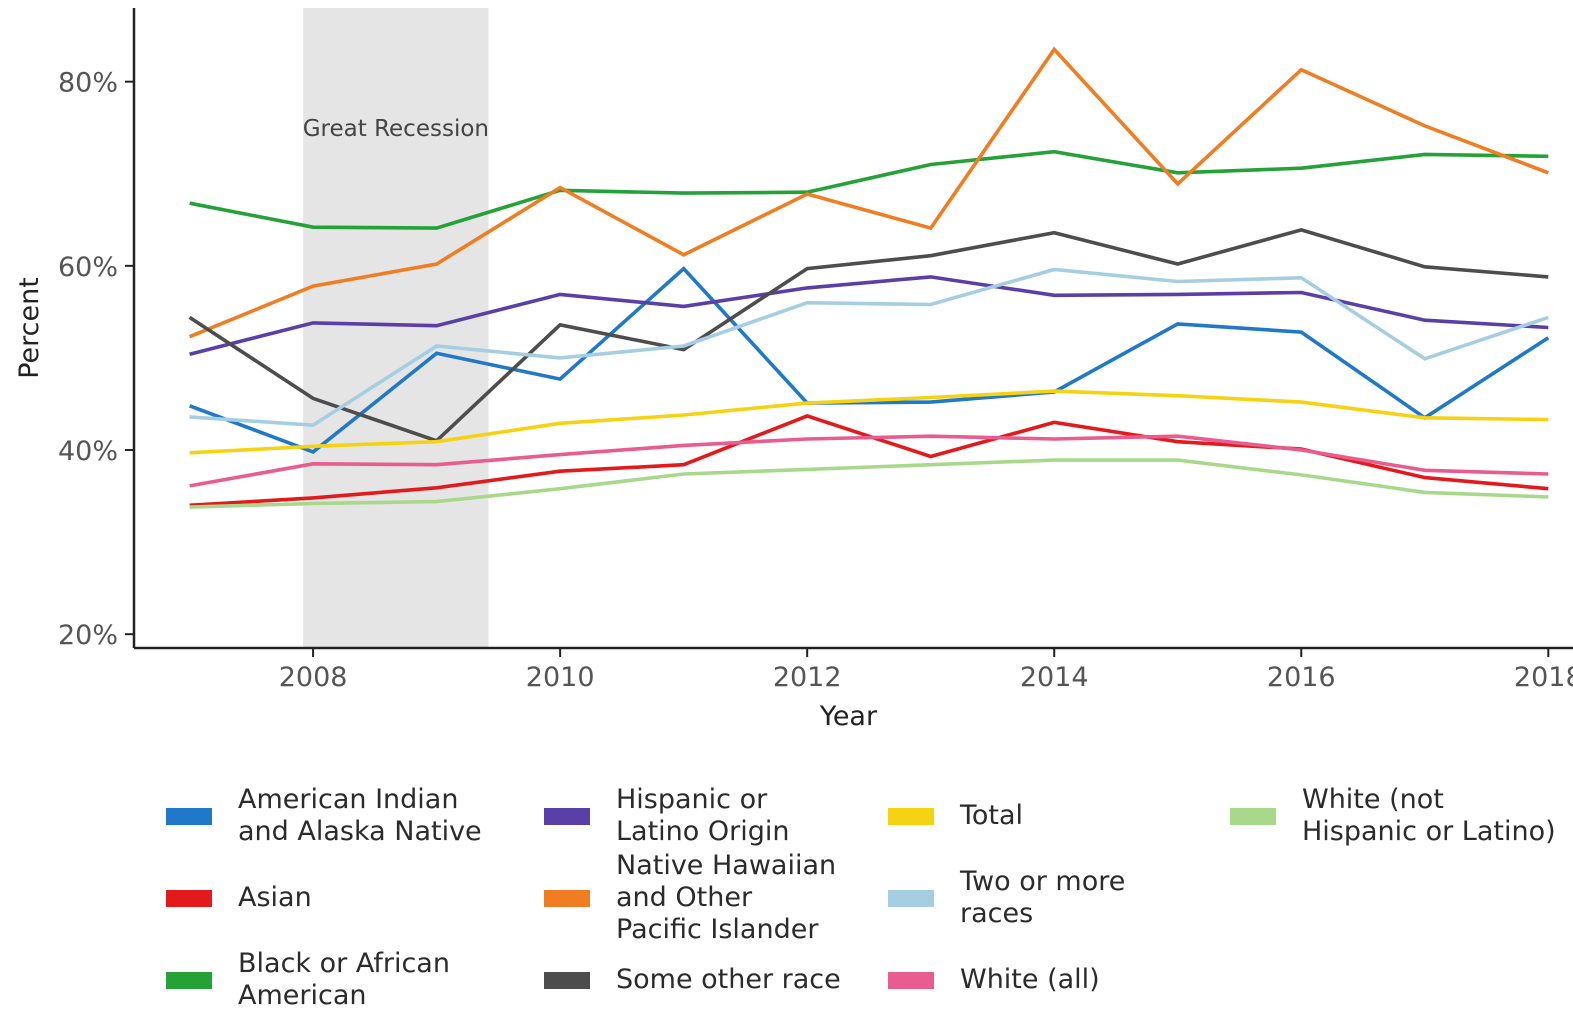 This screenshot has width=1573, height=1015. Describe the element at coordinates (1429, 815) in the screenshot. I see `legend-label: White (not Hispanic or Latino)` at that location.